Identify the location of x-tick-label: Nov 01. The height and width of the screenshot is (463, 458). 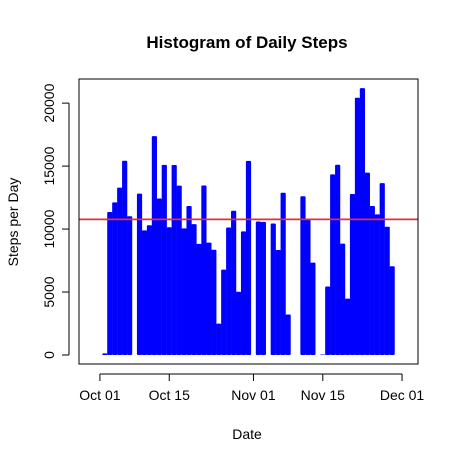
(253, 395).